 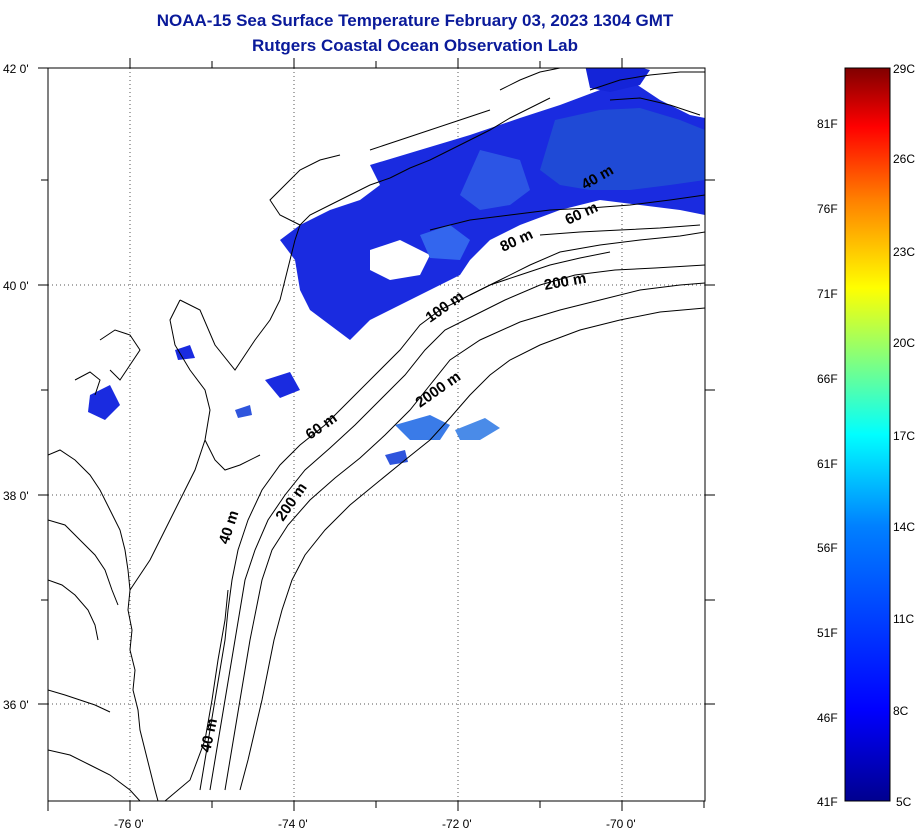 I want to click on colorbar-c-label: 17C, so click(x=904, y=436).